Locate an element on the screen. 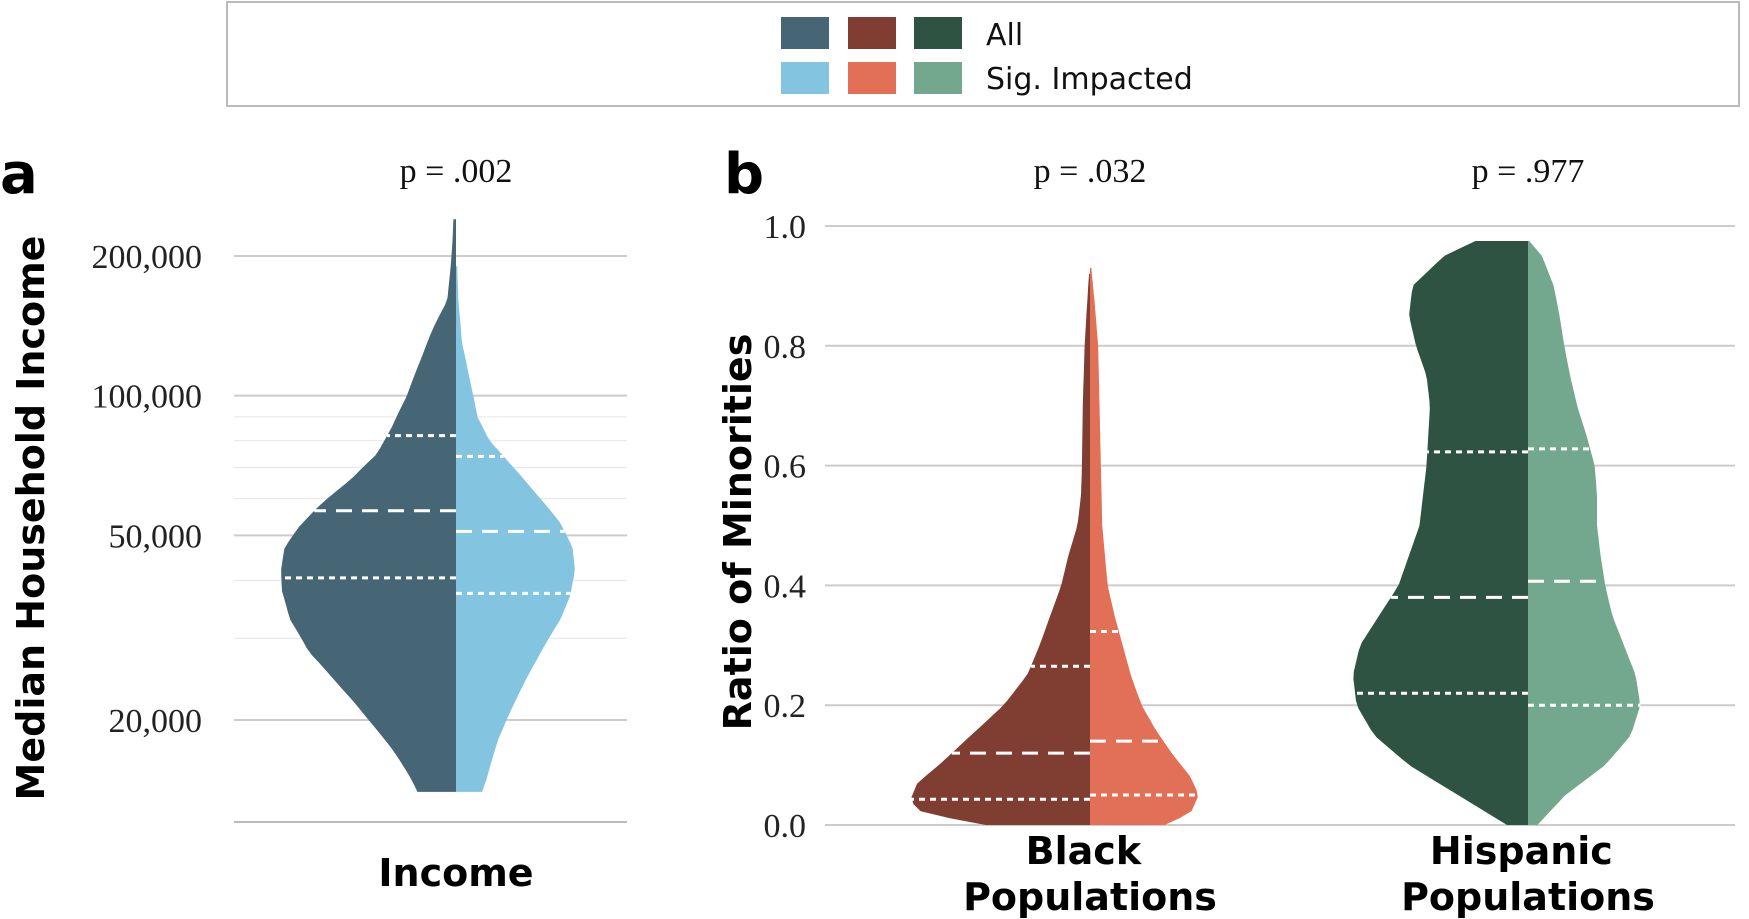  legend-swatch-sig-black is located at coordinates (872, 78).